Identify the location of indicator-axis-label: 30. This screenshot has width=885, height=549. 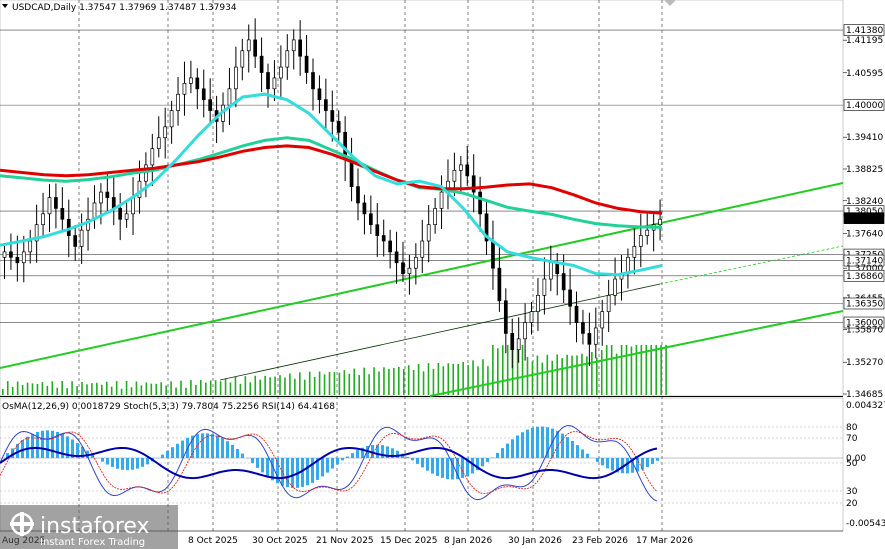
(852, 492).